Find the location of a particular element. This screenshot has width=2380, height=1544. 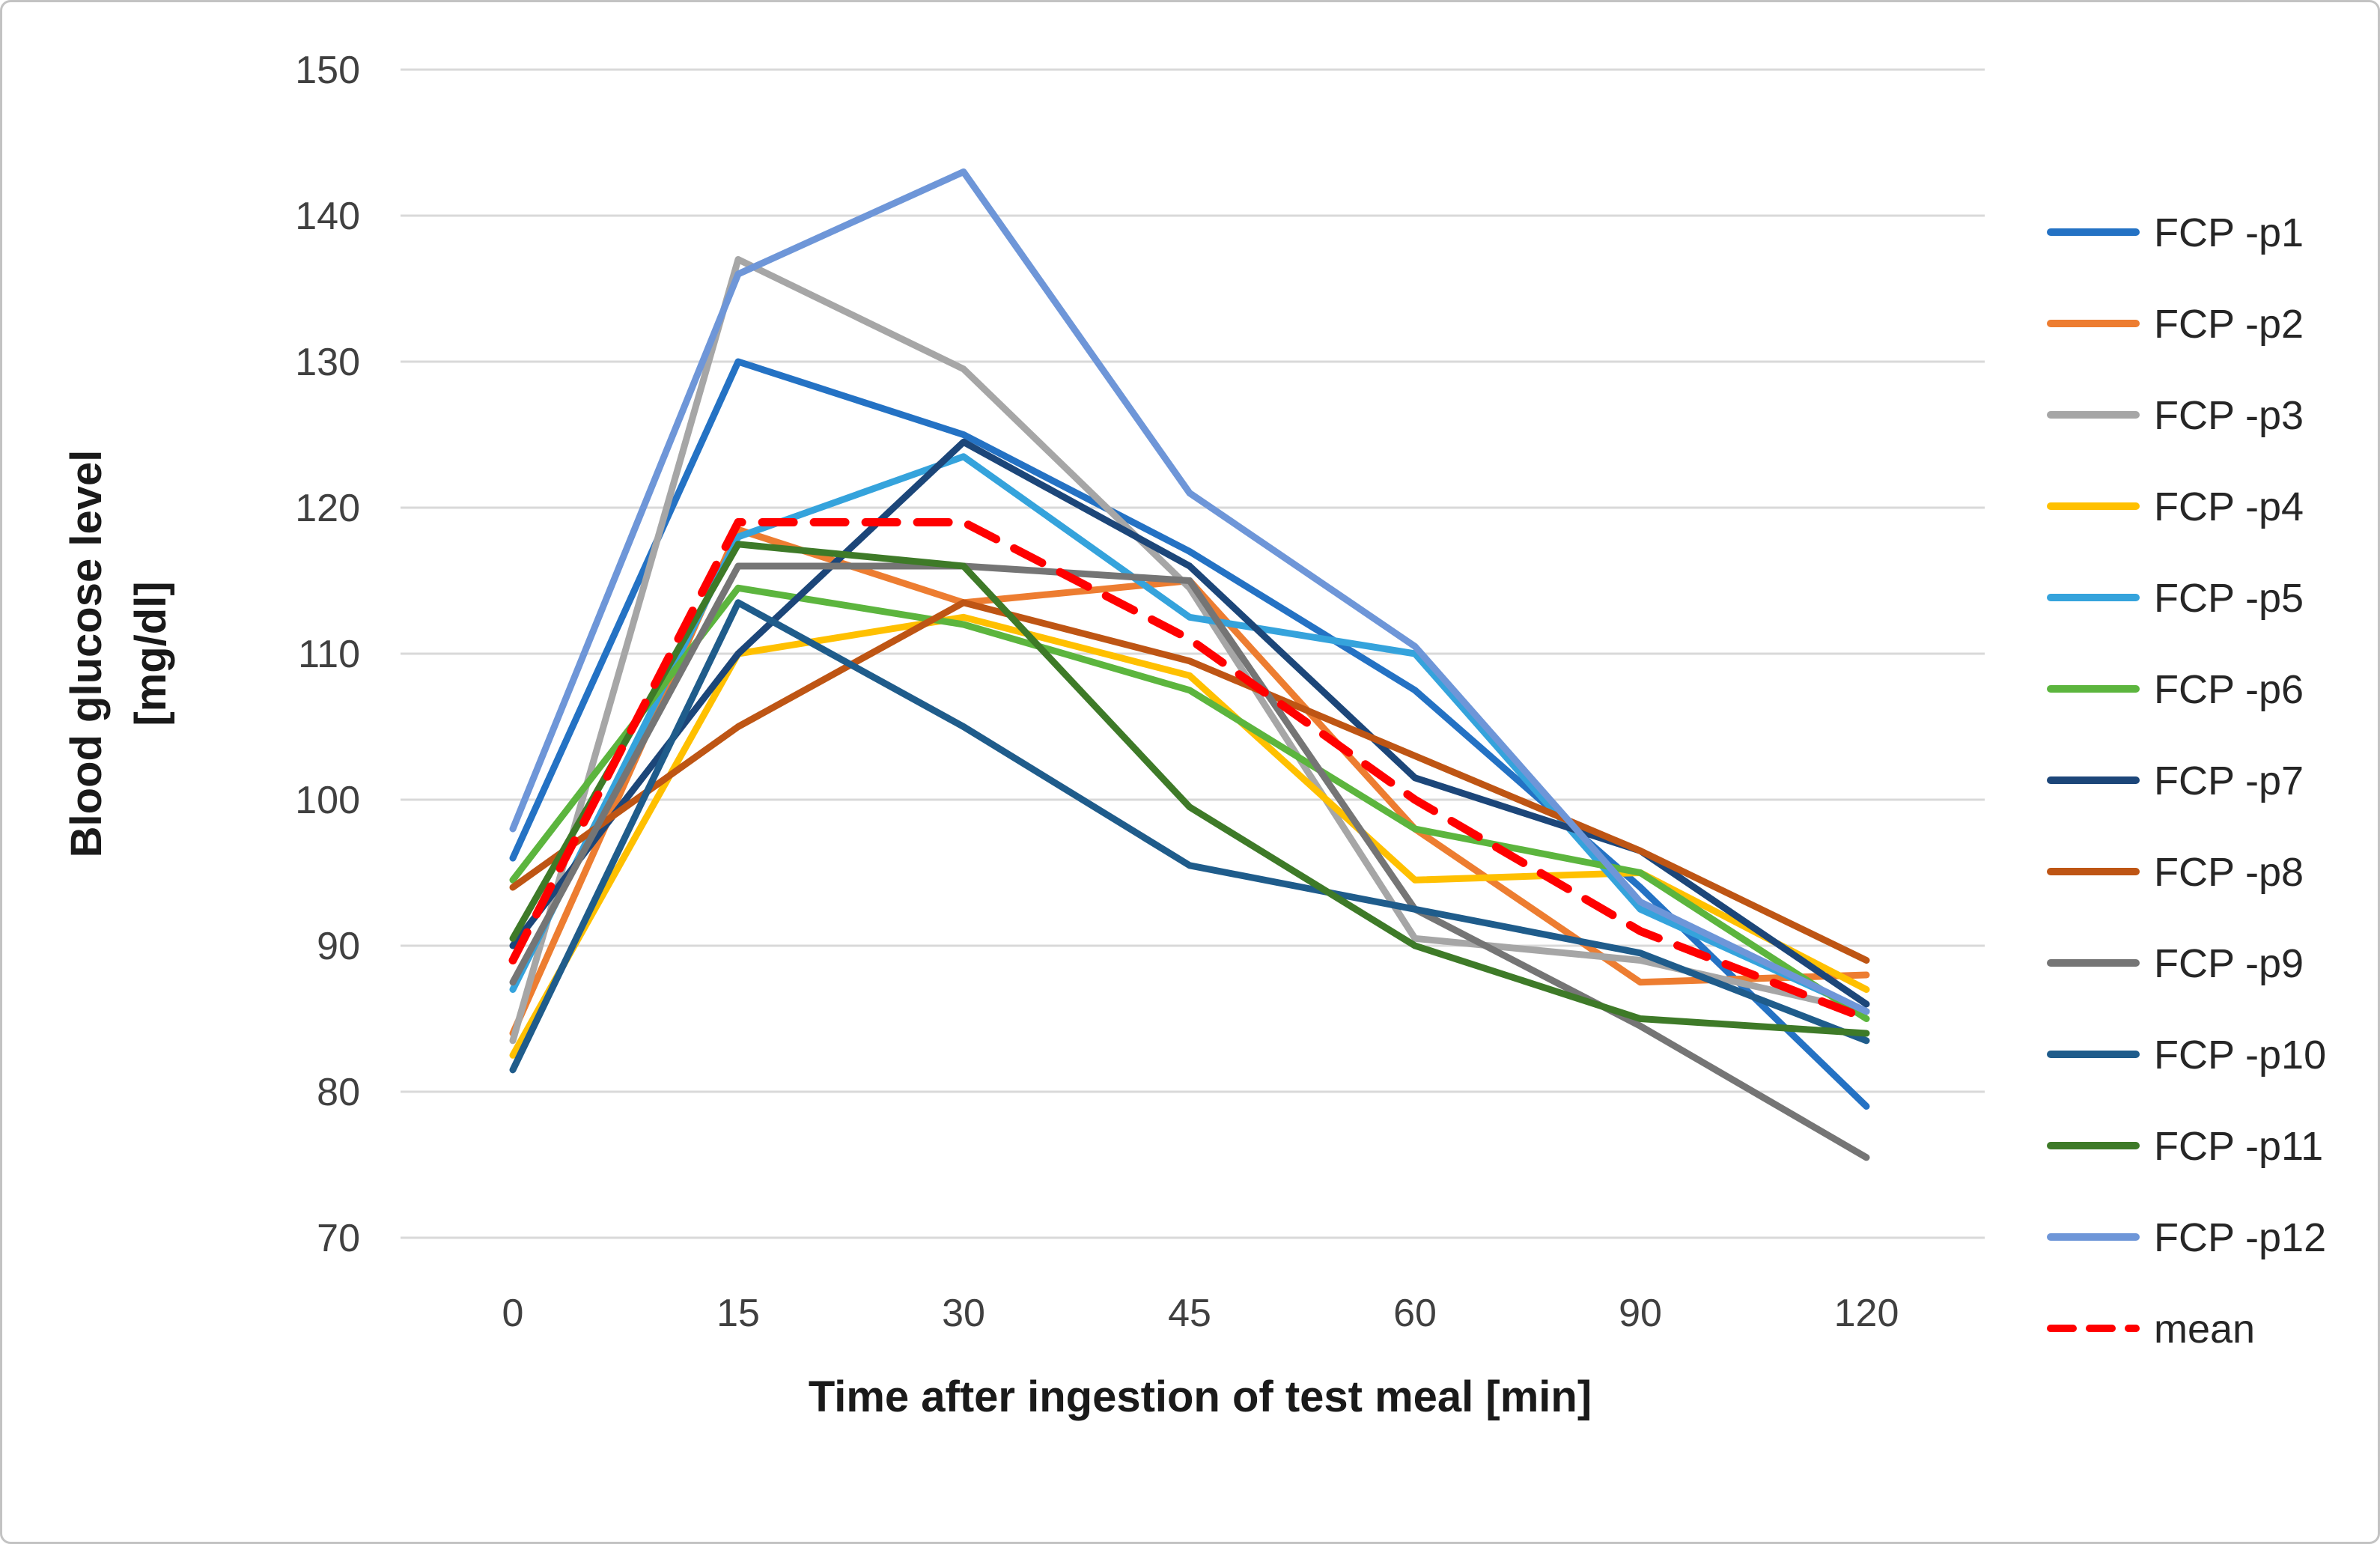

x-axis-tick-labels: 0 15 30 45 60 90 120 is located at coordinates (1200, 1313).